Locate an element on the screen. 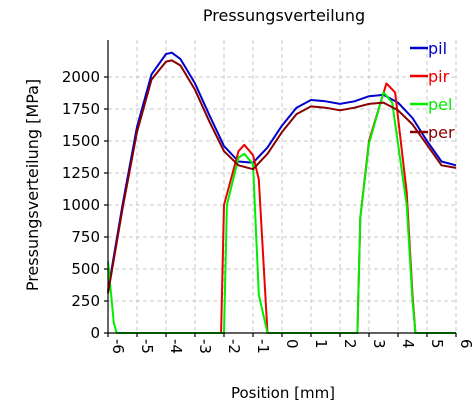  x-tick-labels: -6 -5 -4 -3 -2 -1 0 1 2 3 4 5 6 is located at coordinates (290, 346).